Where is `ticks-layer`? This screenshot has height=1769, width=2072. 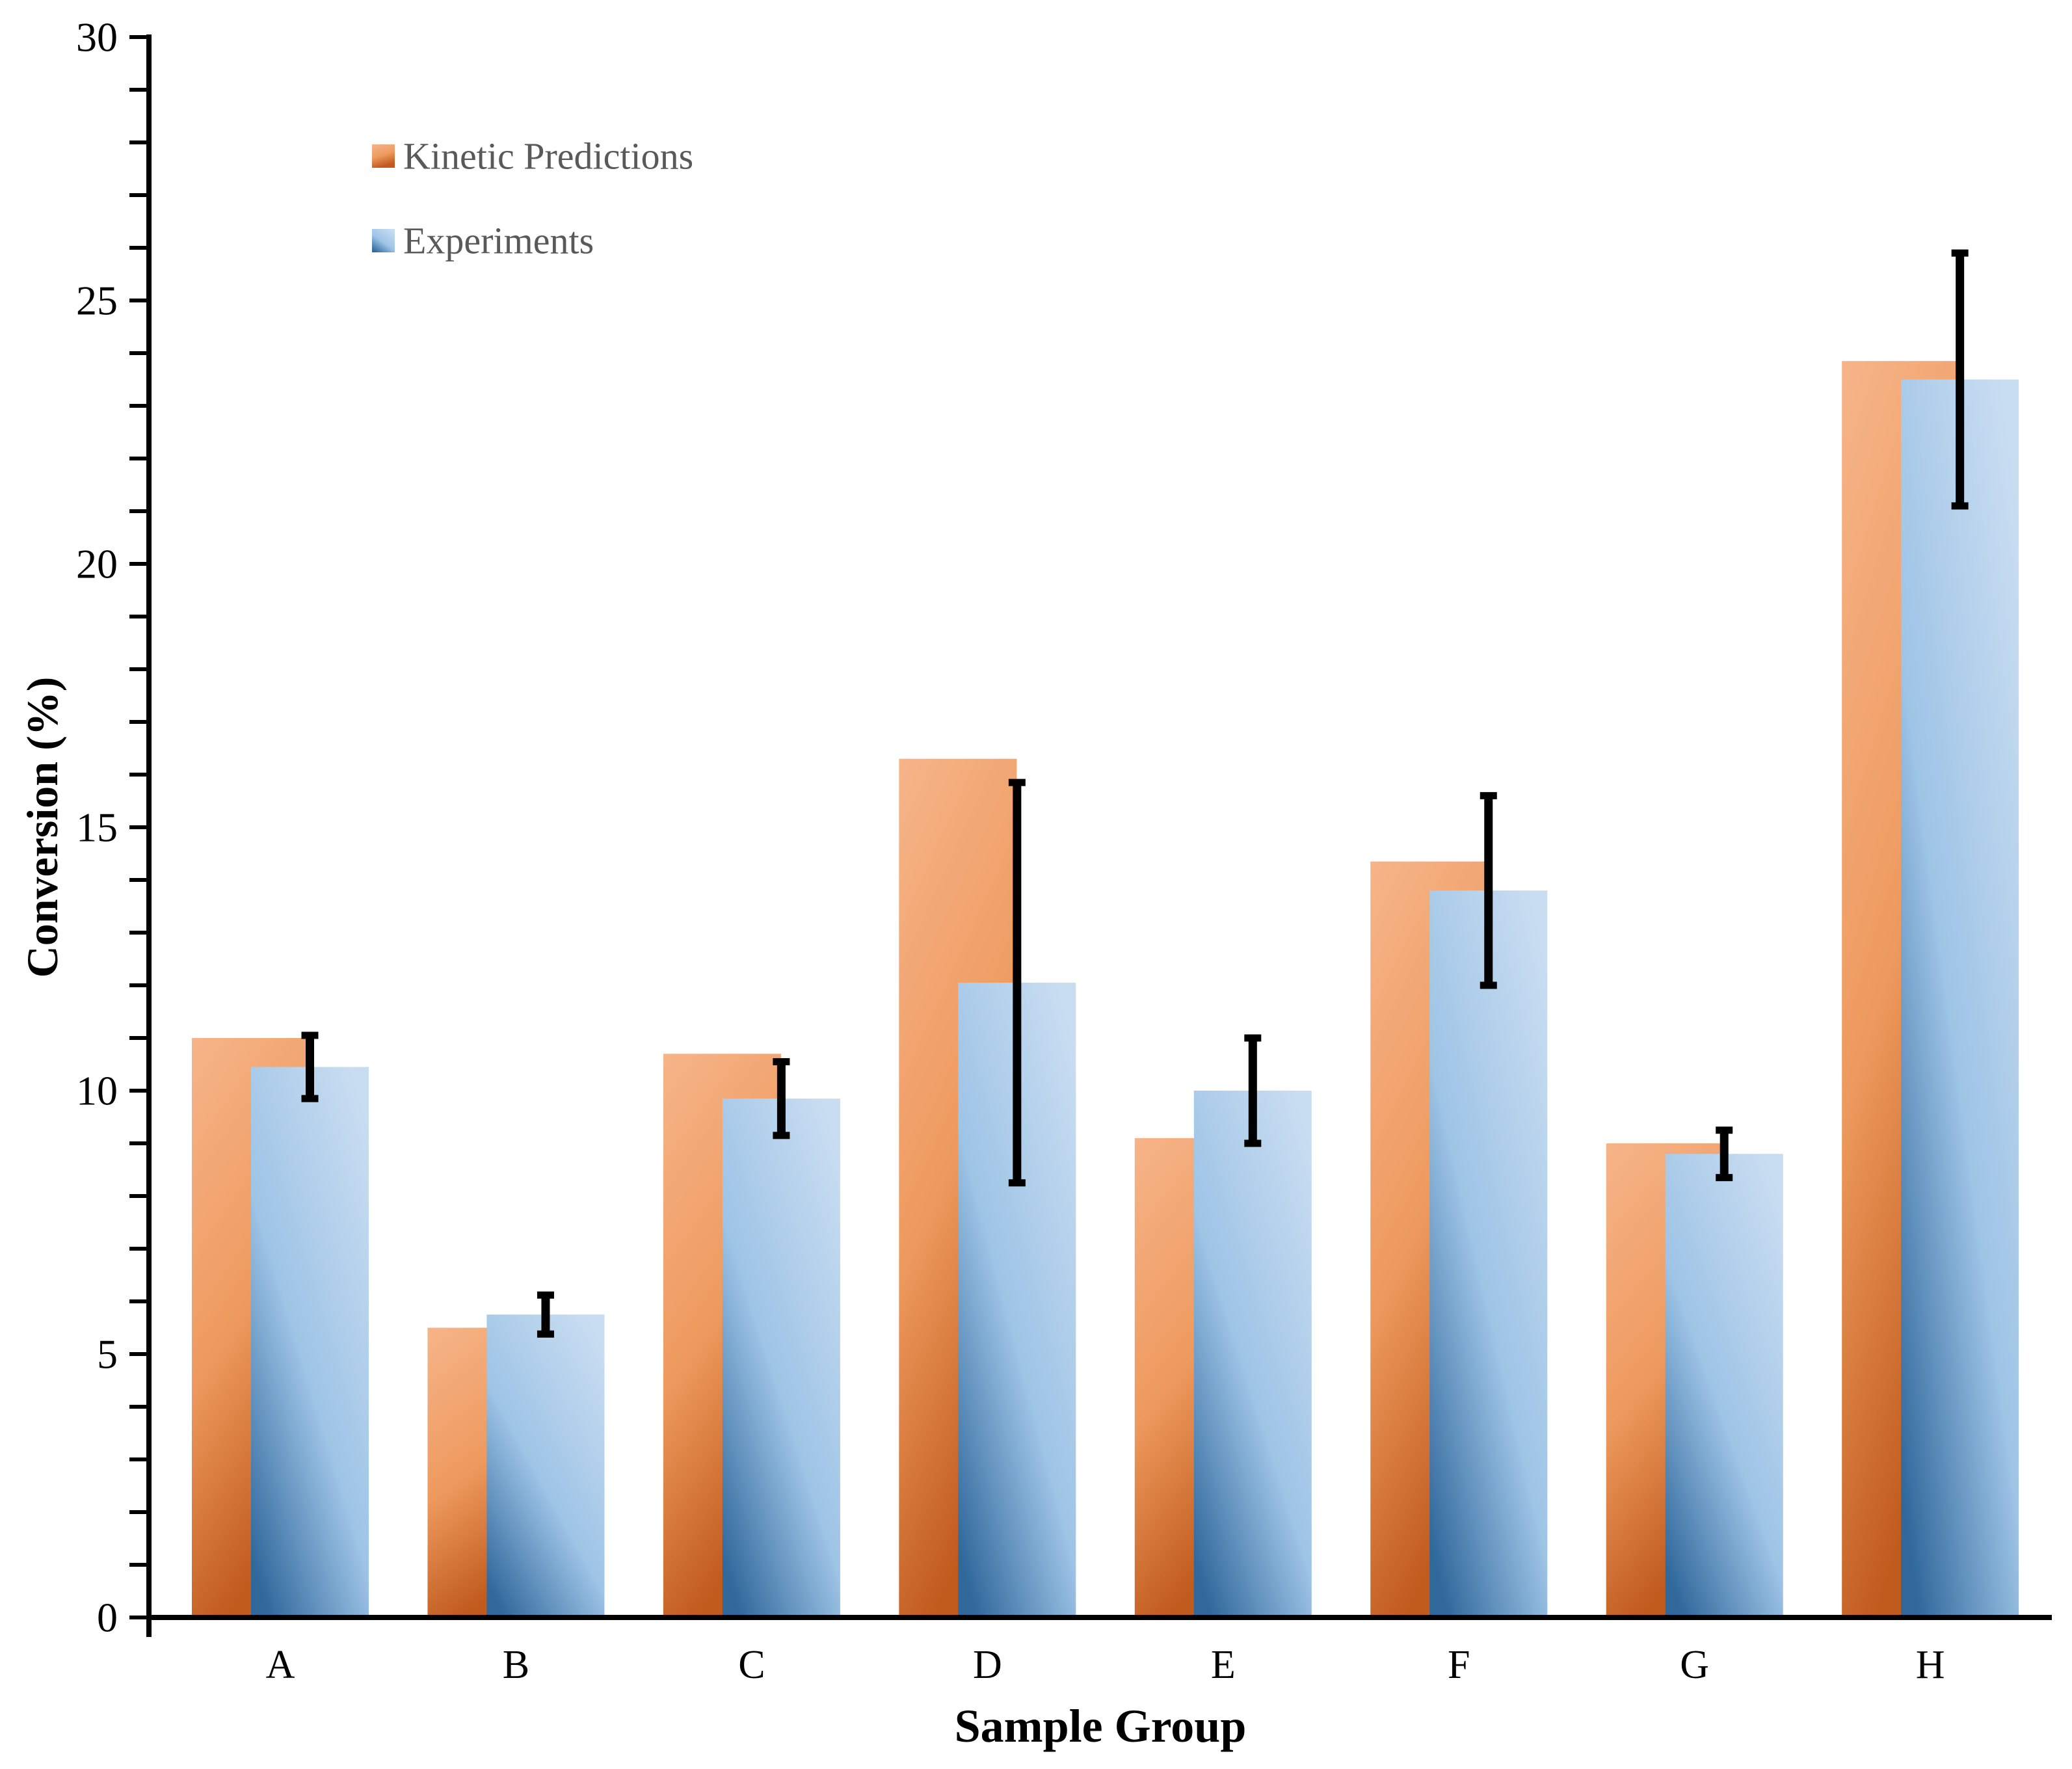 ticks-layer is located at coordinates (139, 827).